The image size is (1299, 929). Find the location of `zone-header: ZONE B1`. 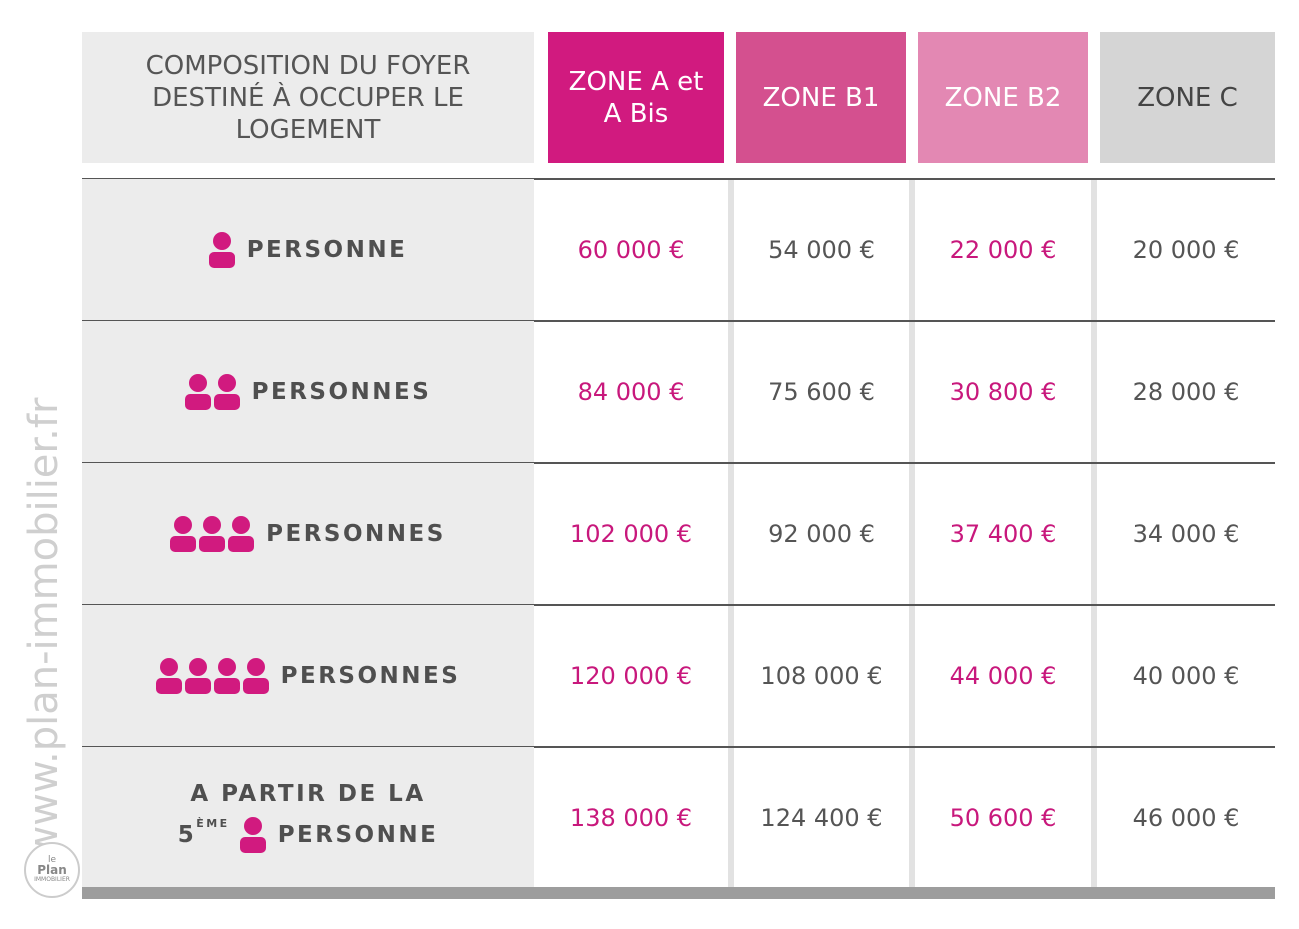

zone-header: ZONE B1 is located at coordinates (821, 97).